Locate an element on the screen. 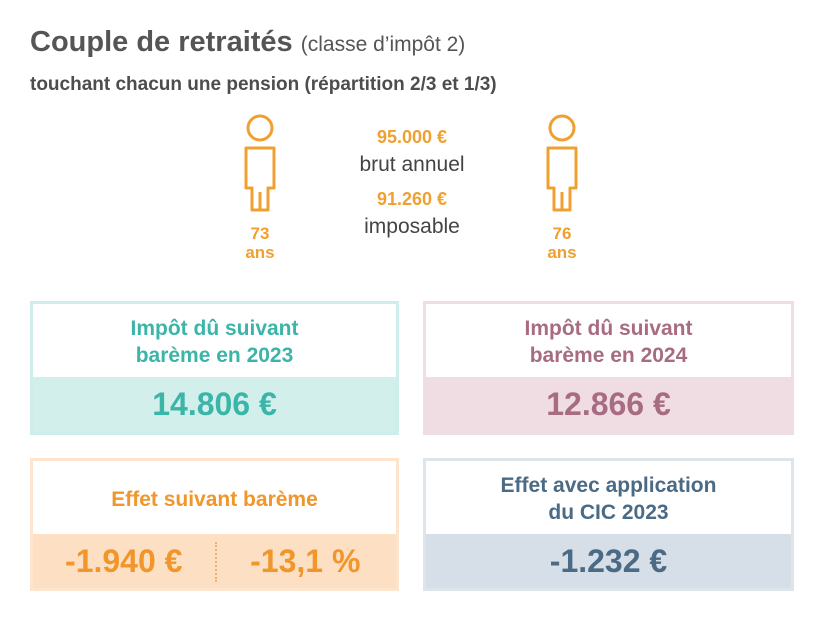  title-suffix: (classe d’impôt 2) is located at coordinates (383, 44).